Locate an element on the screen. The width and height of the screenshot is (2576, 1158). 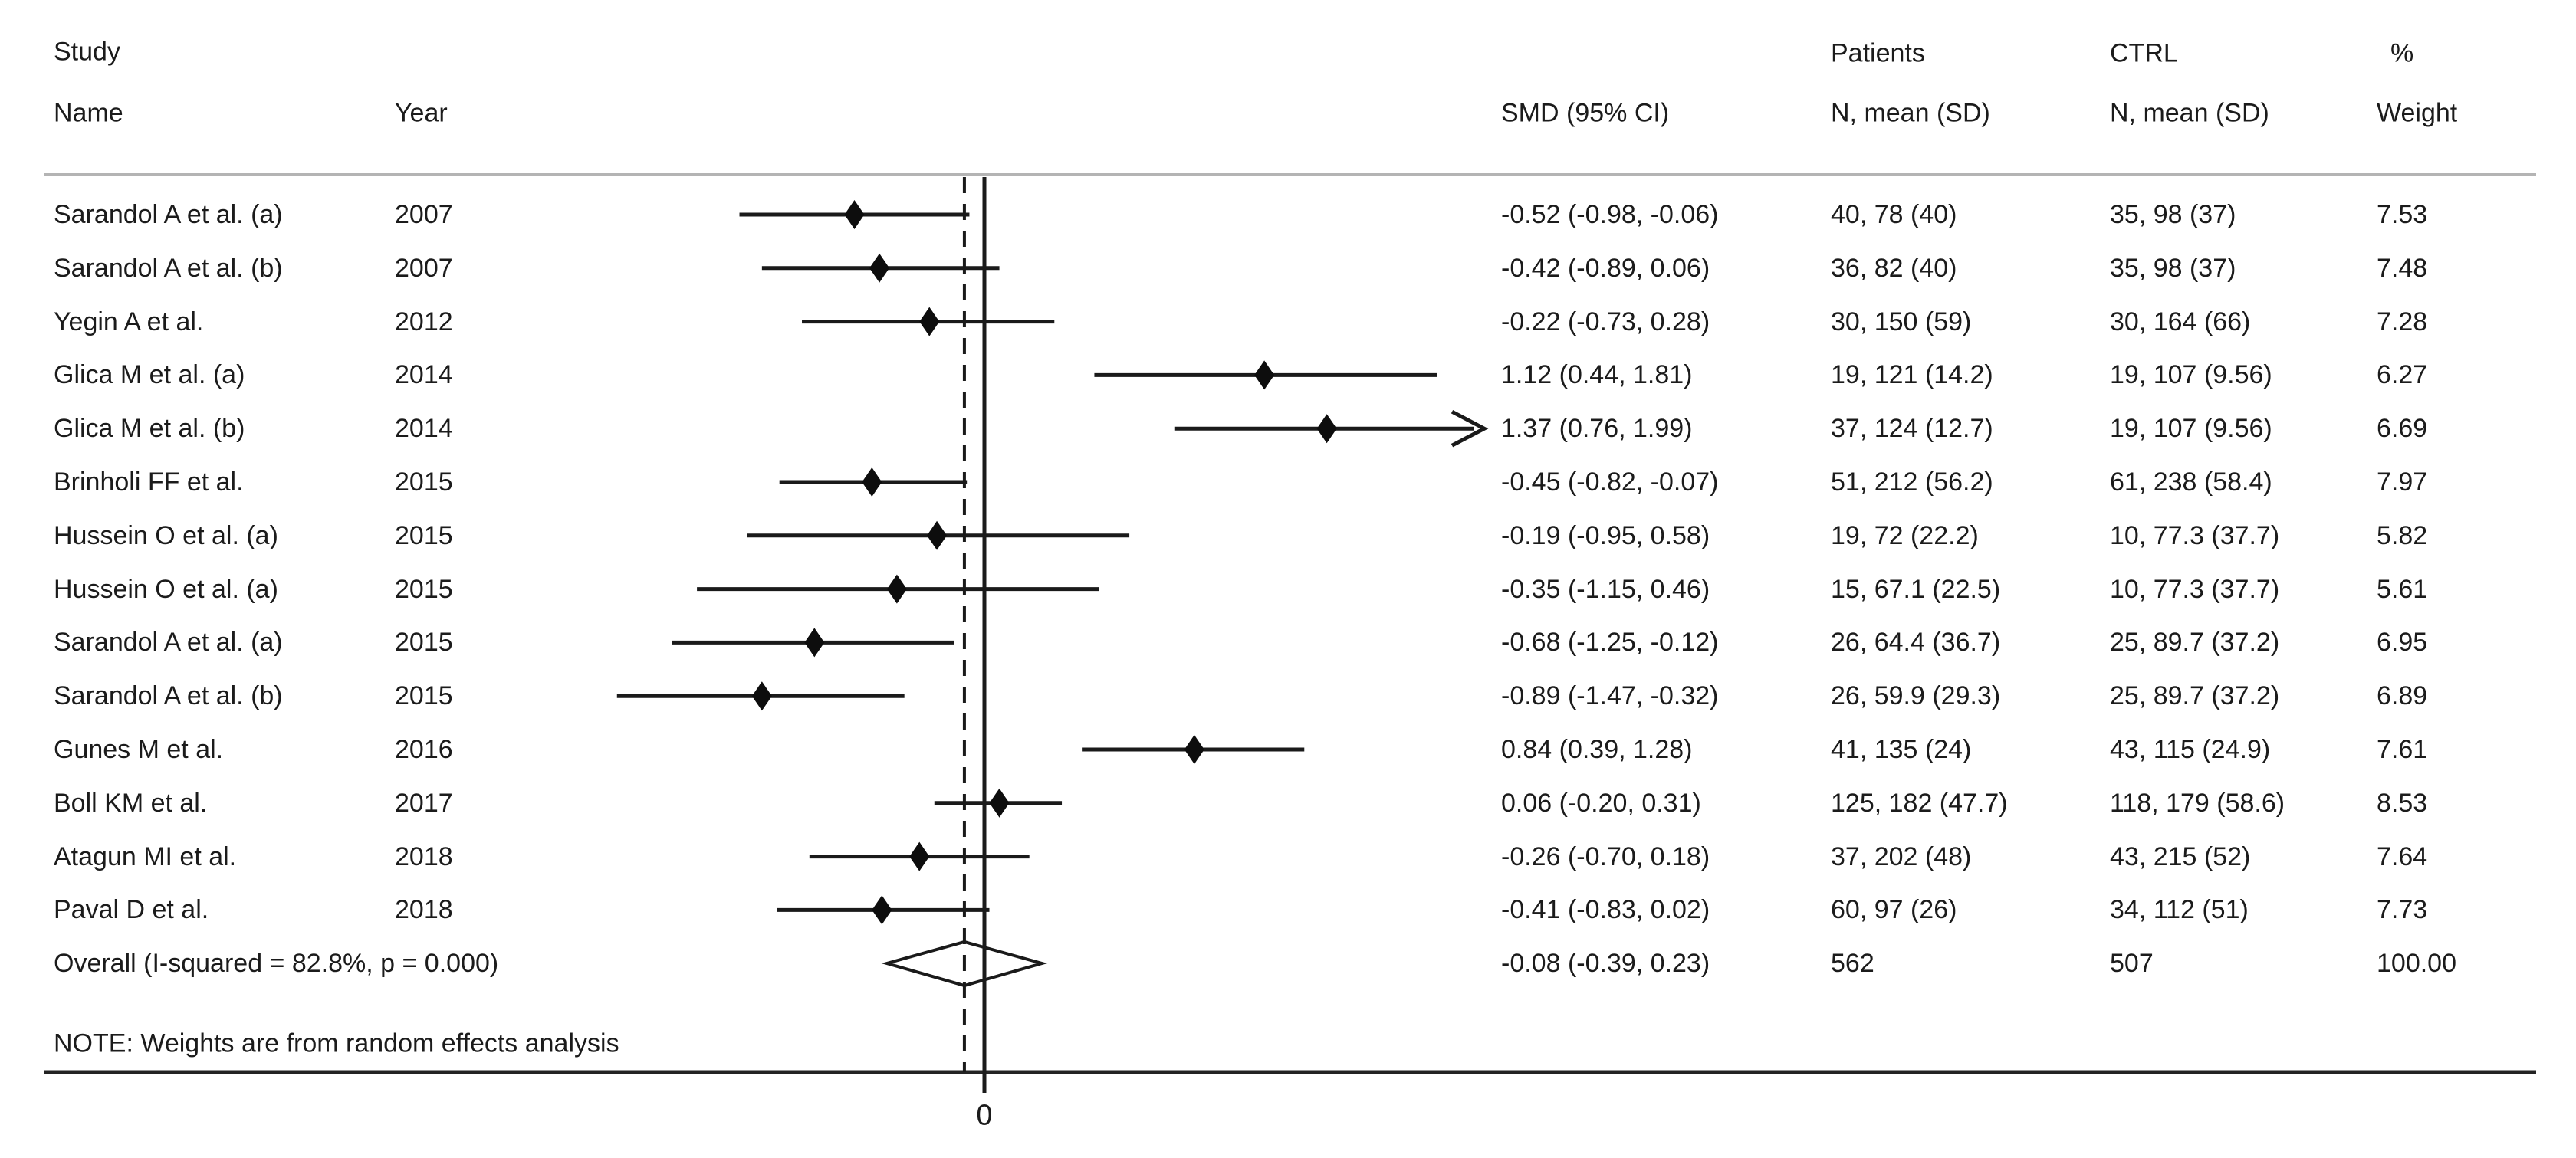
ctrl-n-mean-sd: 118, 179 (58.6) is located at coordinates (2197, 803).